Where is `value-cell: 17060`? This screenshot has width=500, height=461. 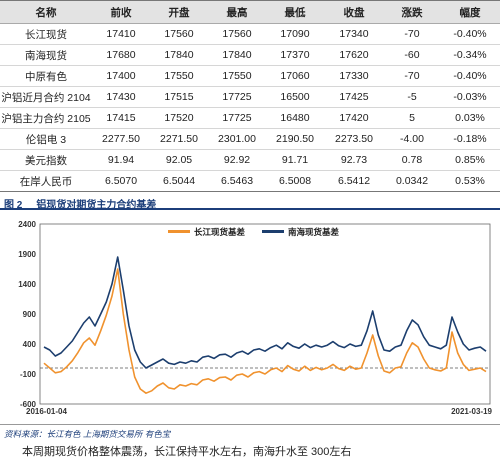
value-cell: 17060 is located at coordinates (295, 76).